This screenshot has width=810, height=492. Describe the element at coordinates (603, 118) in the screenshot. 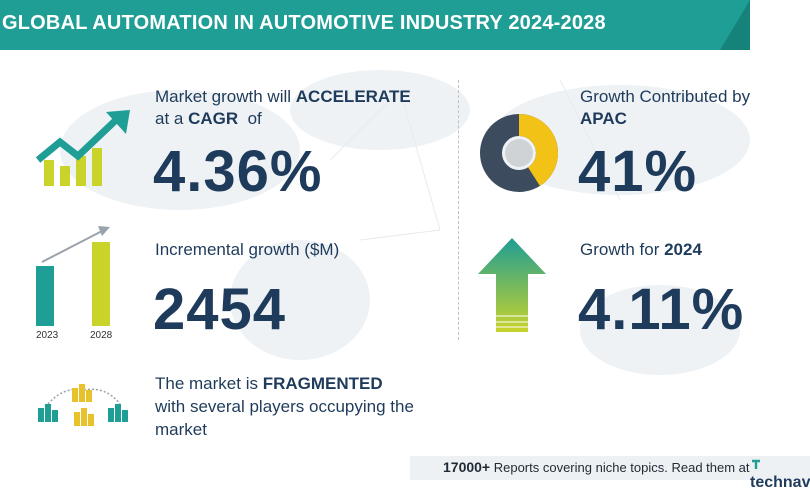

I see `region-name: APAC` at that location.